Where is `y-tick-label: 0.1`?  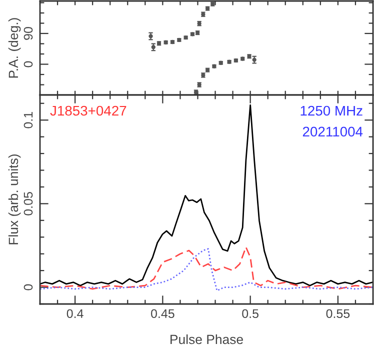
y-tick-label: 0.1 is located at coordinates (28, 120).